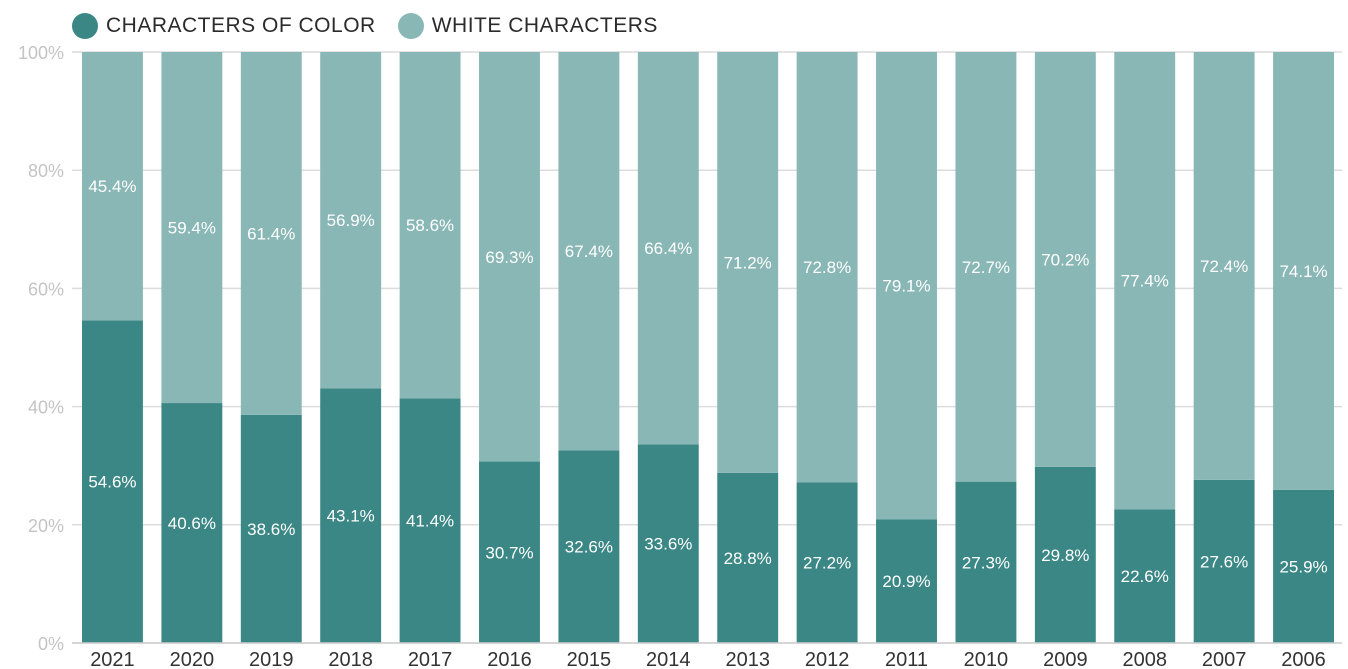  I want to click on data-label-characters-of-color: 27.2%, so click(827, 563).